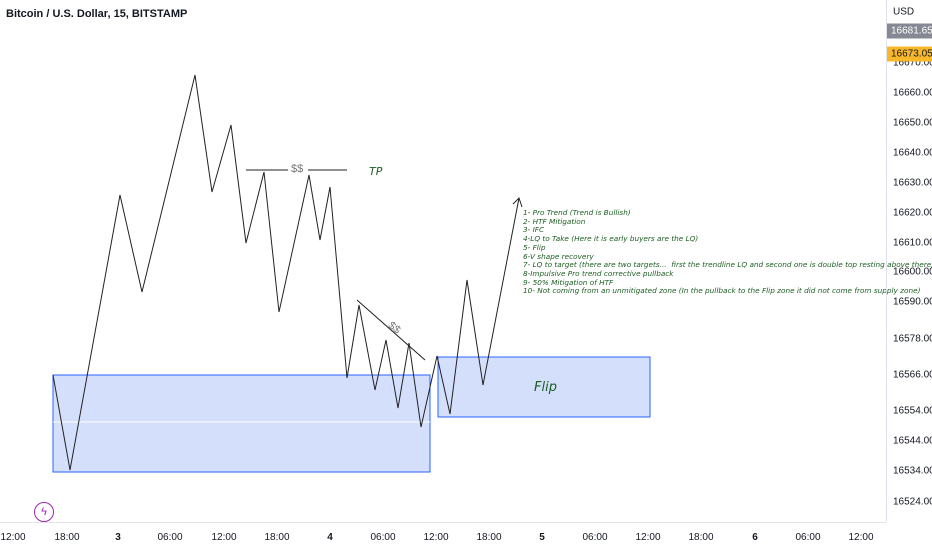 The width and height of the screenshot is (932, 550). Describe the element at coordinates (909, 54) in the screenshot. I see `current-price-badge: 16673.05` at that location.